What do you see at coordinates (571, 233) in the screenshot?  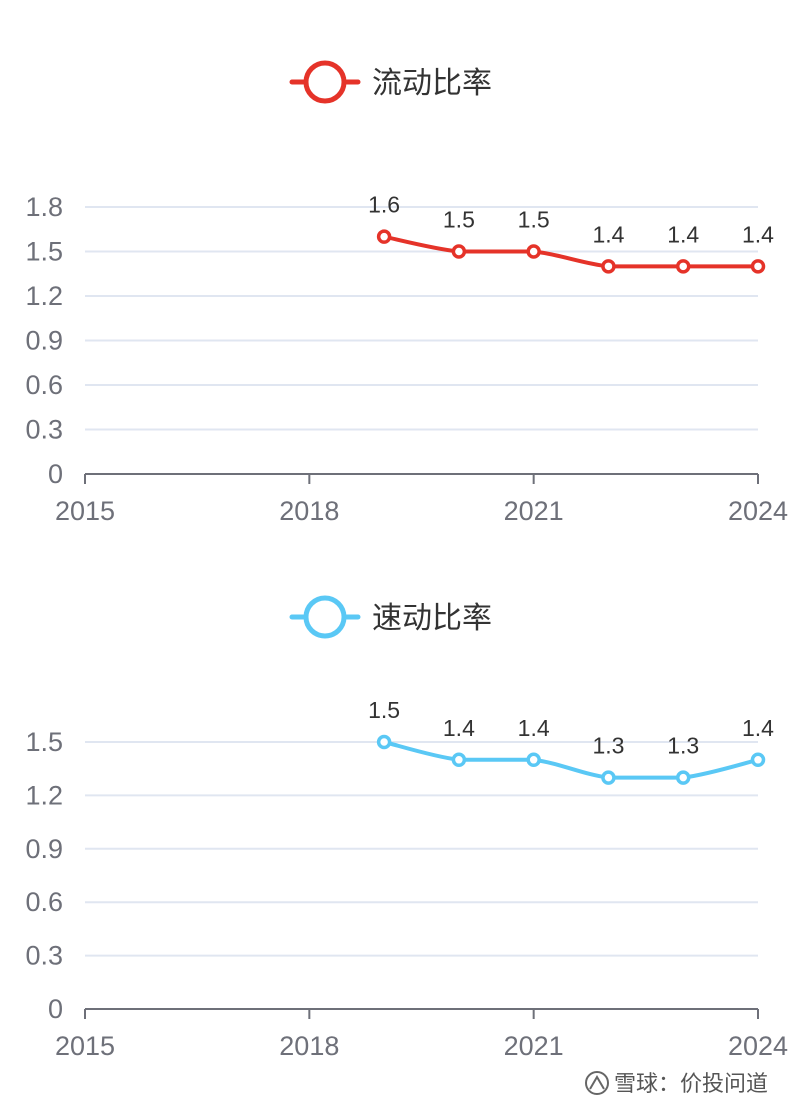 I see `series: 1.6 1.5 1.5 1.4 1.4 1.4` at bounding box center [571, 233].